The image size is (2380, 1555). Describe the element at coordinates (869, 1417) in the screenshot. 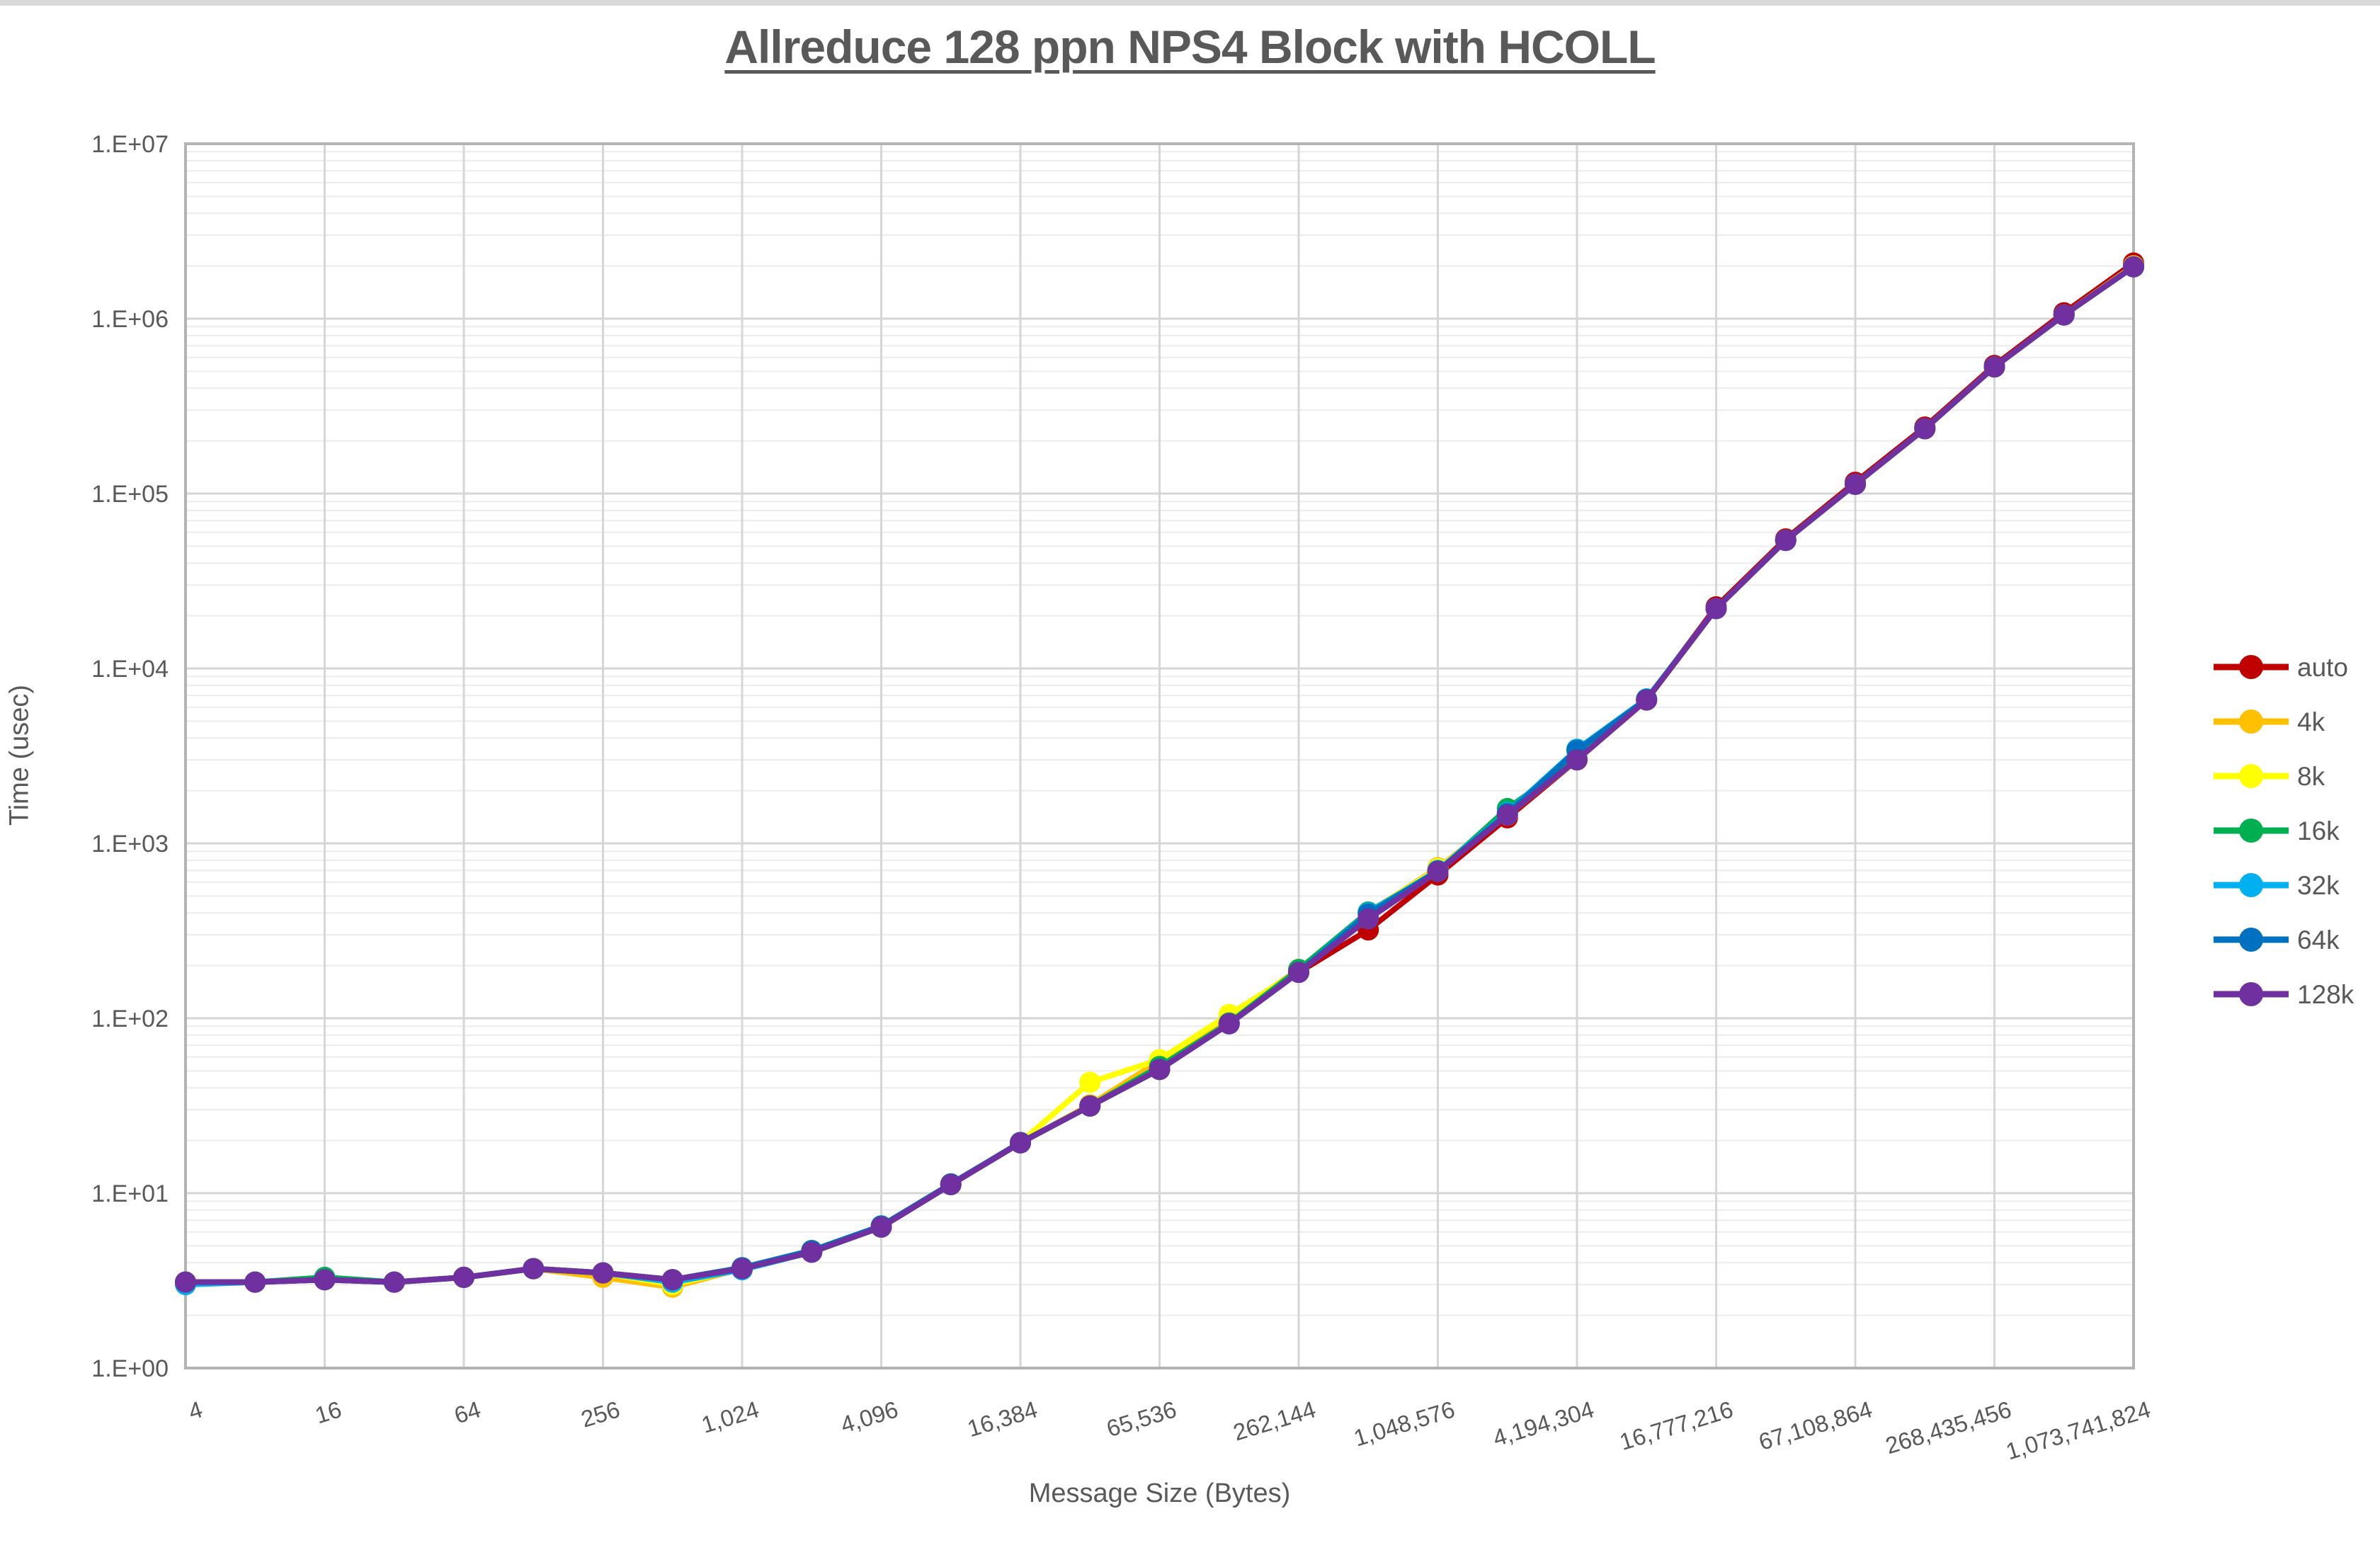

I see `x-tick-label: 4,096` at that location.